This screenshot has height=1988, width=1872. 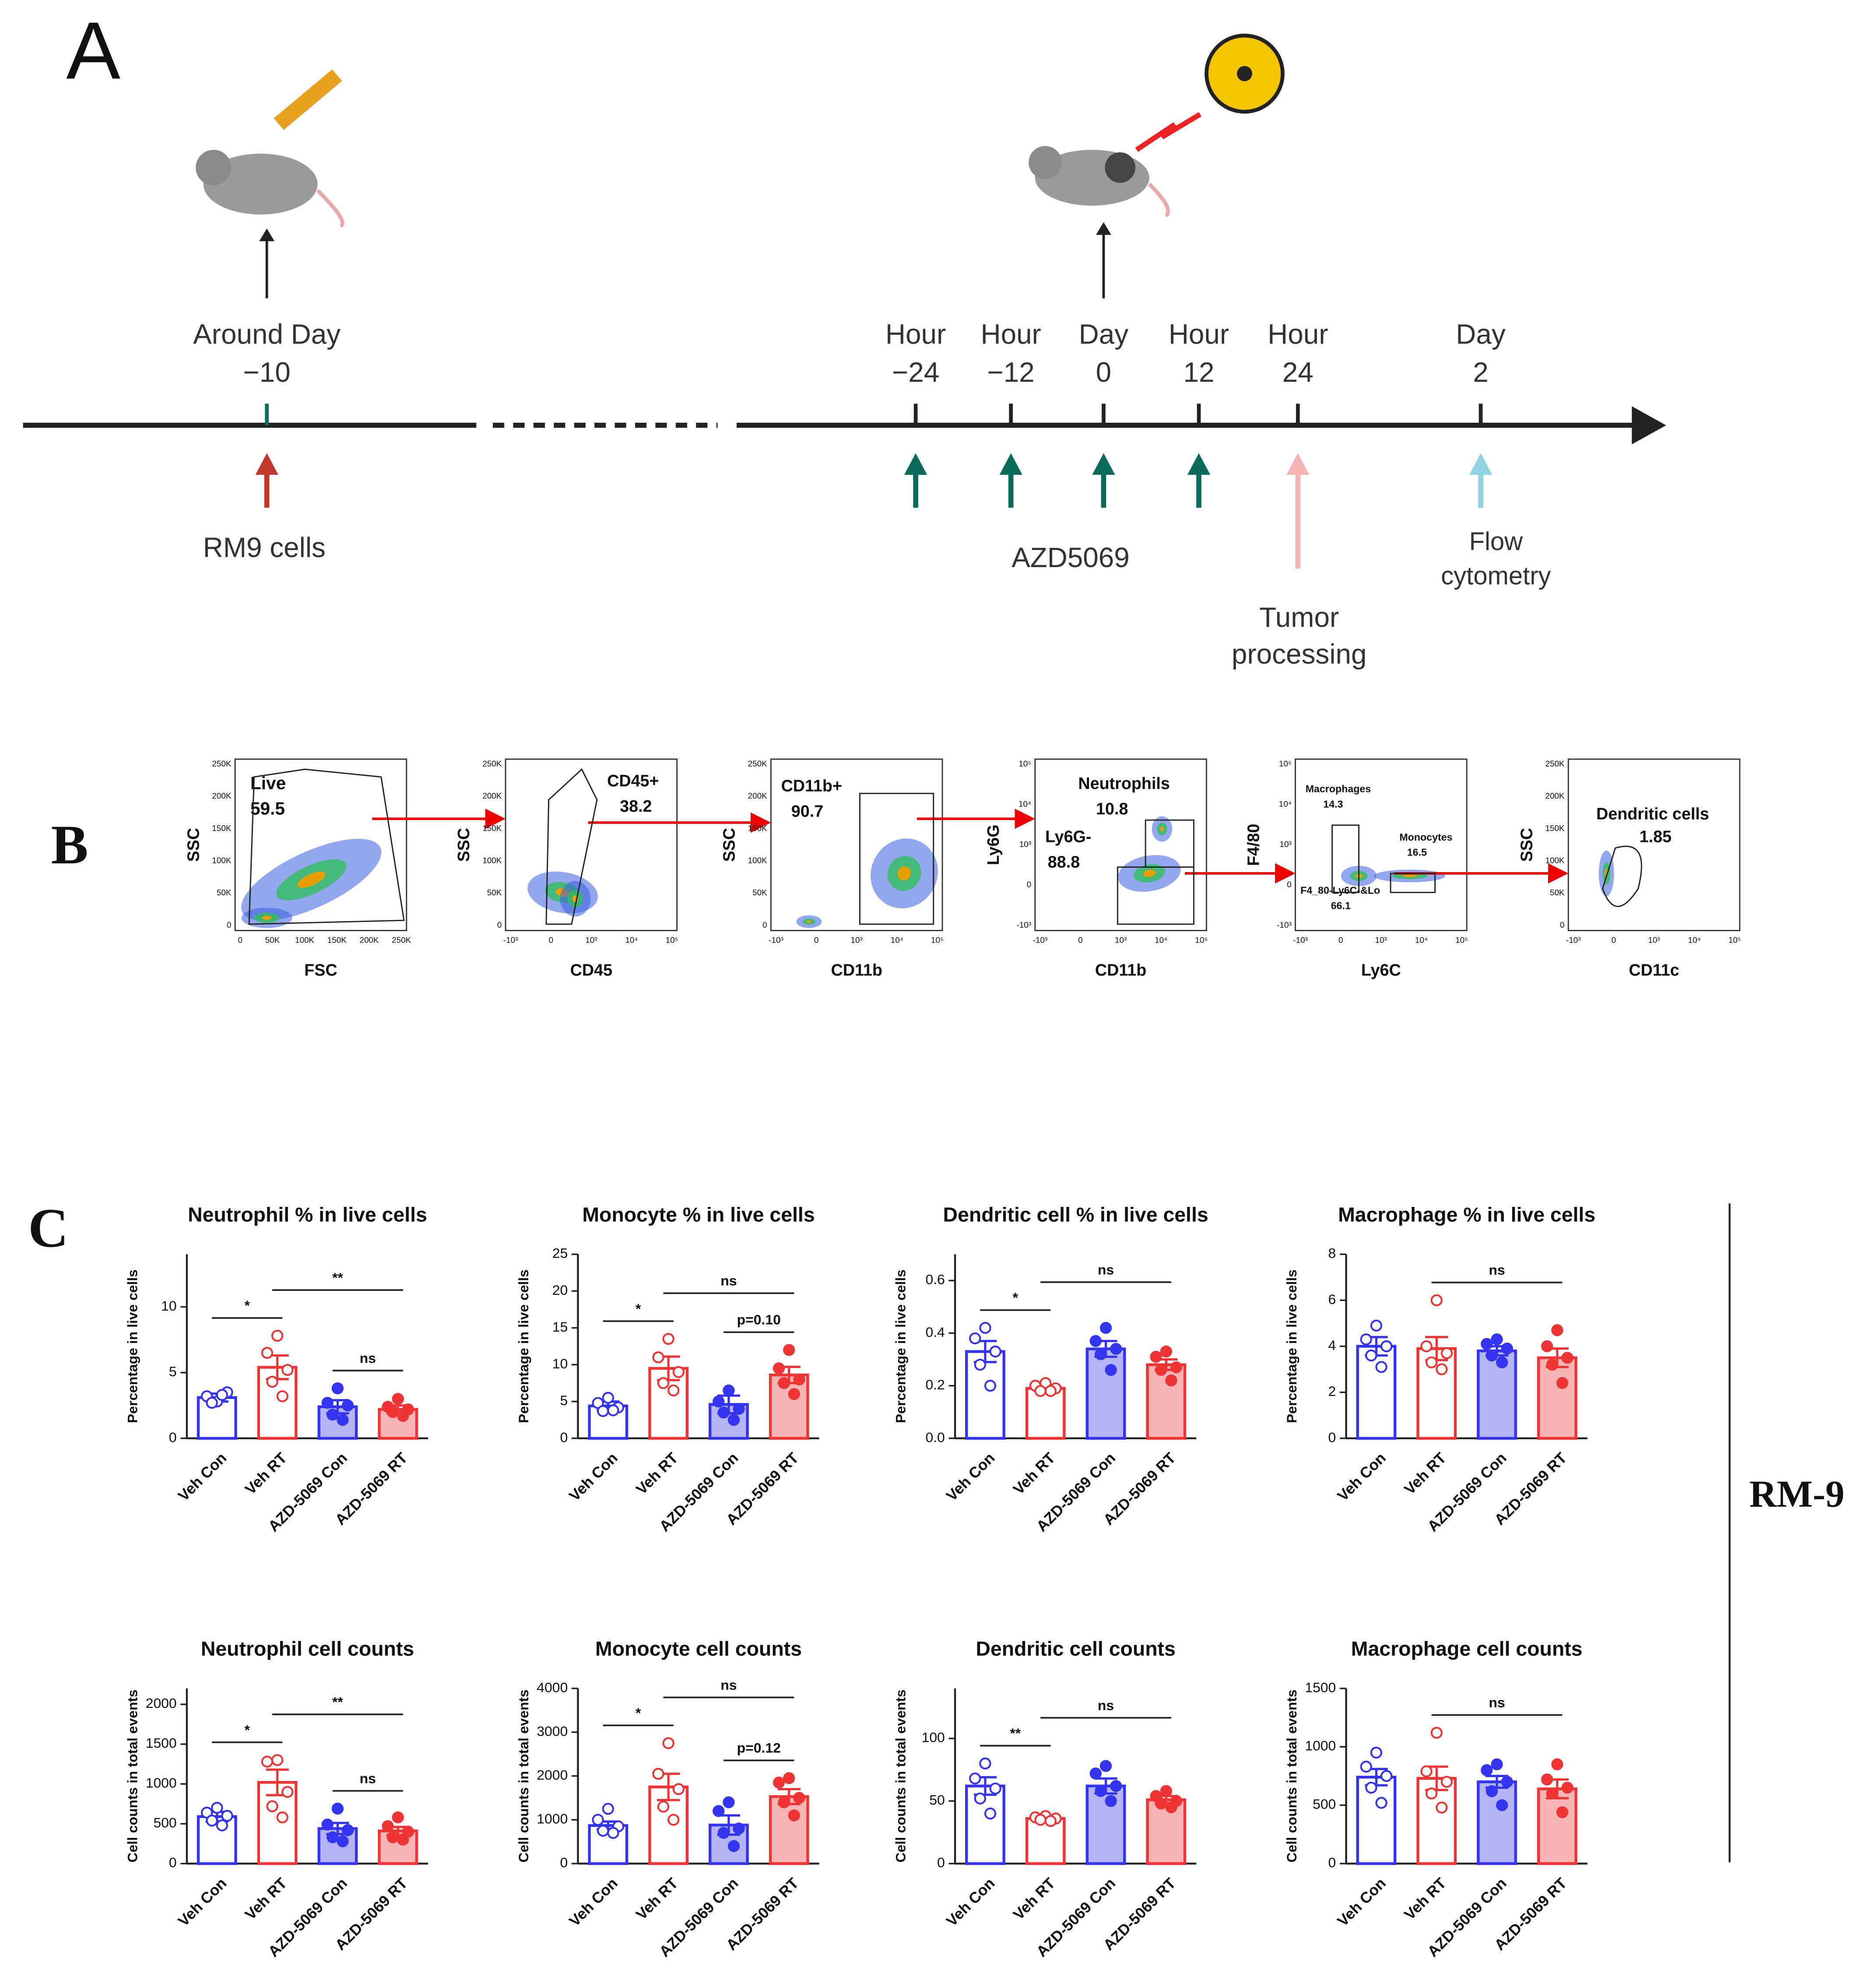 I want to click on y-axis-label: Percentage in live cells, so click(x=524, y=1346).